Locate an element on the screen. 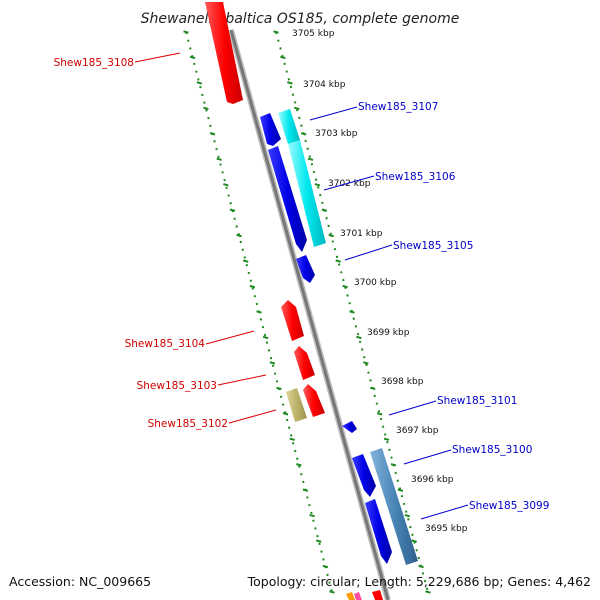 This screenshot has height=600, width=600. gene-shew185-3104-arrow is located at coordinates (292, 320).